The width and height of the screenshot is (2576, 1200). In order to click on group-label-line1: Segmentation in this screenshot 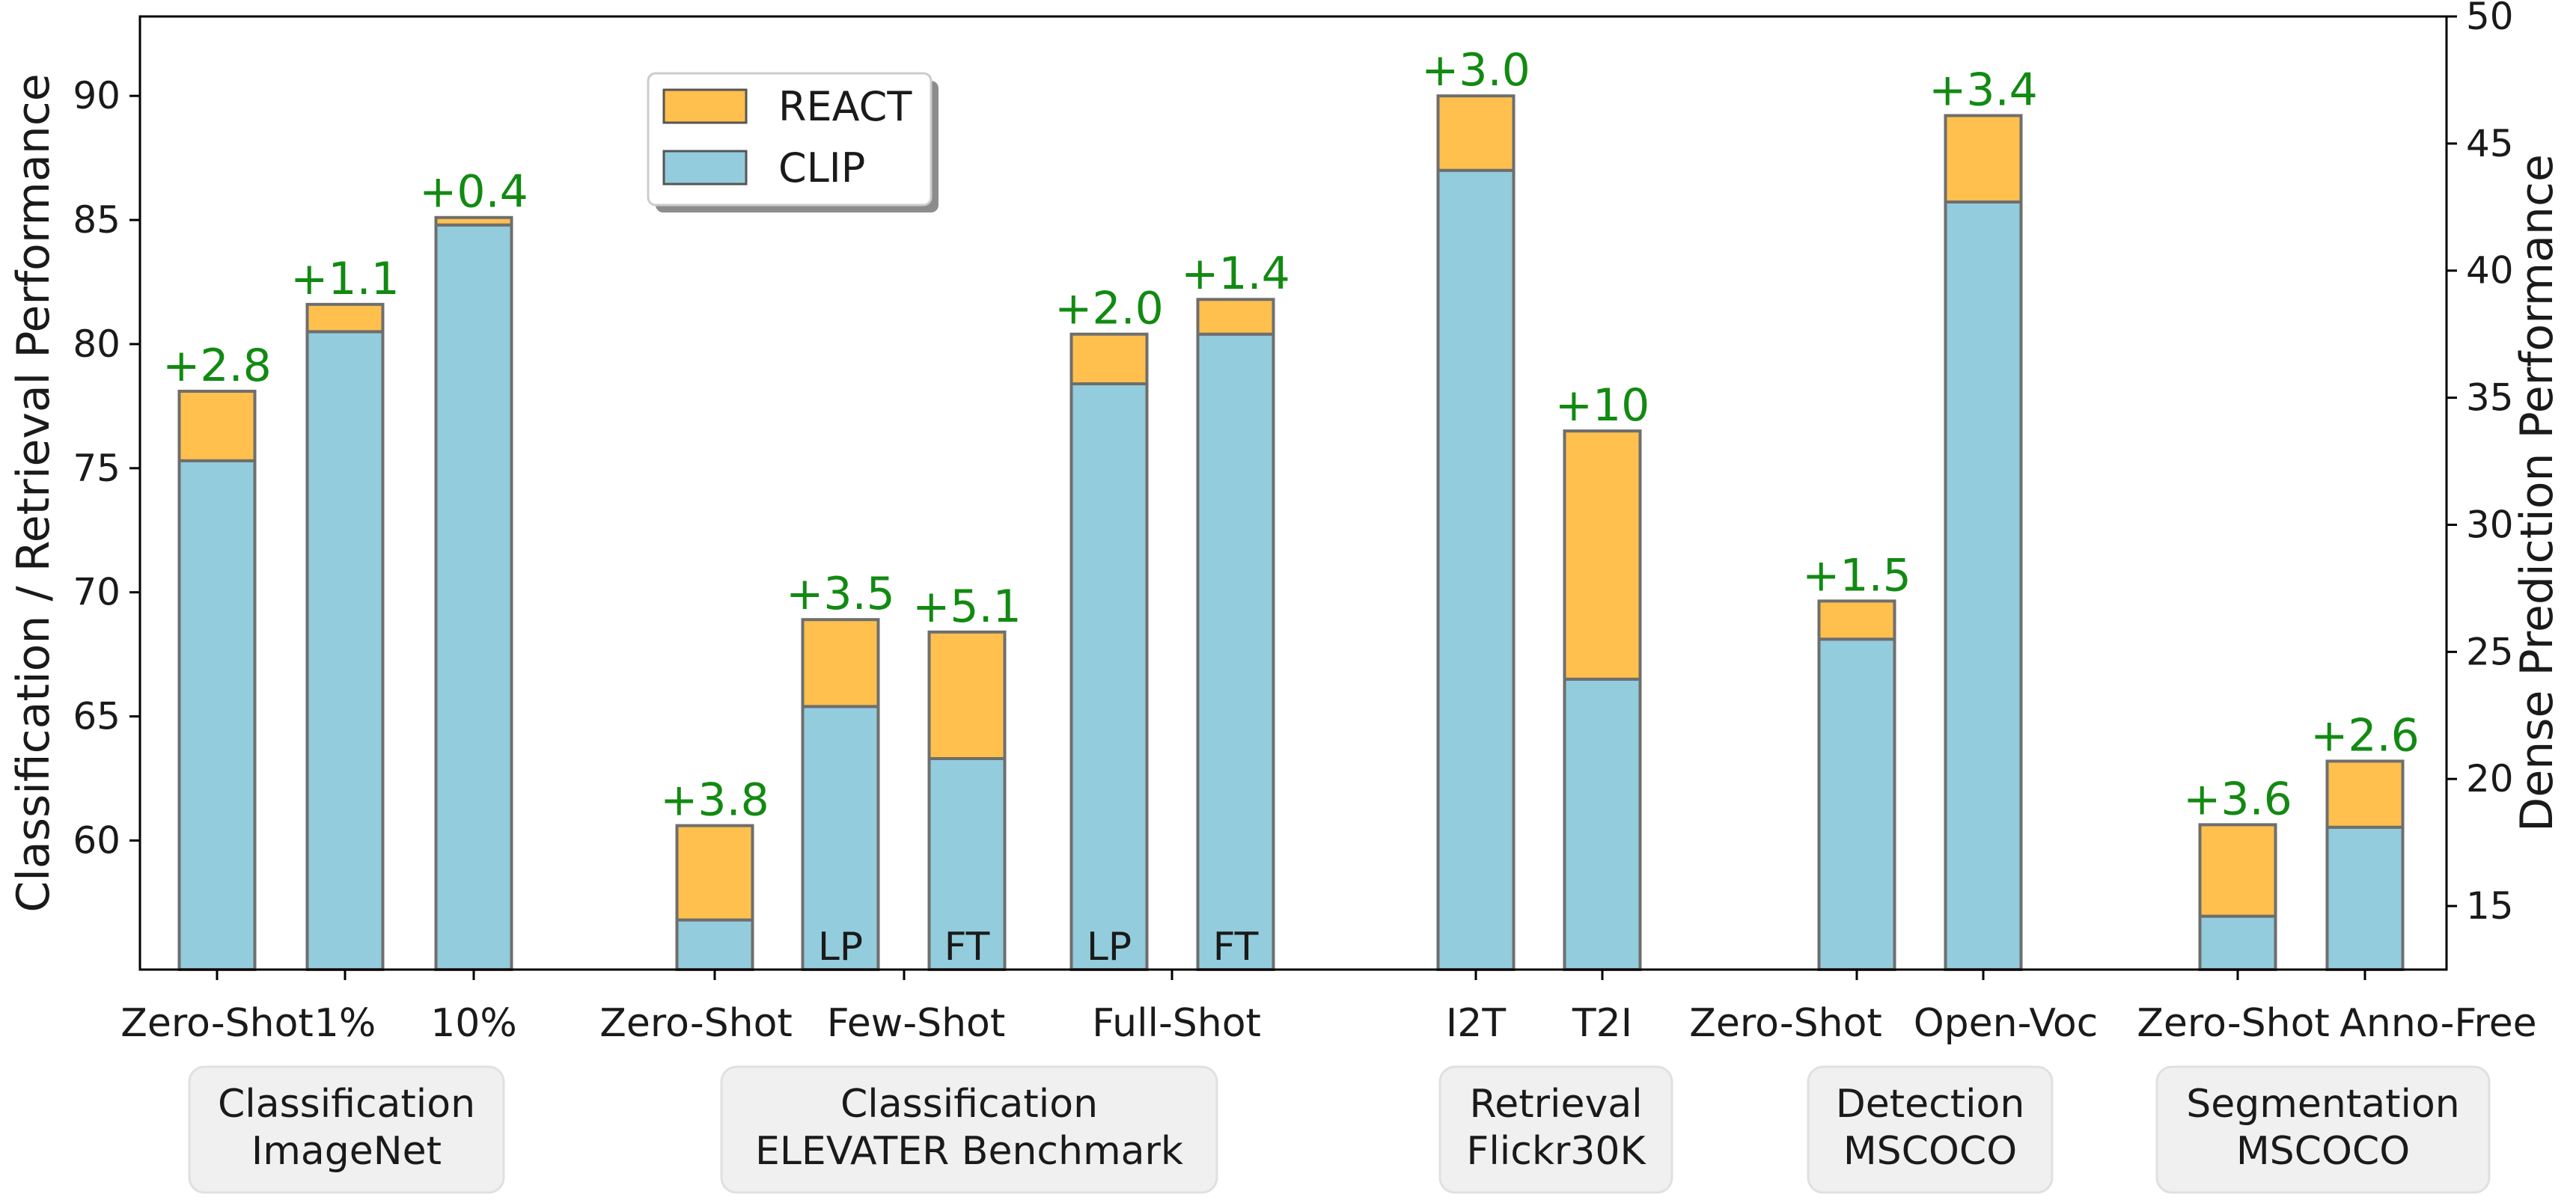, I will do `click(2322, 1104)`.